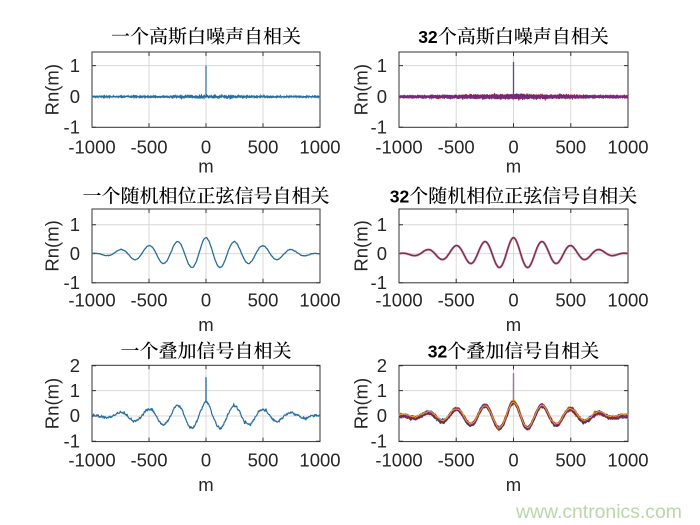 This screenshot has height=525, width=700. What do you see at coordinates (598, 512) in the screenshot?
I see `svg-text: www.cntronics.com` at bounding box center [598, 512].